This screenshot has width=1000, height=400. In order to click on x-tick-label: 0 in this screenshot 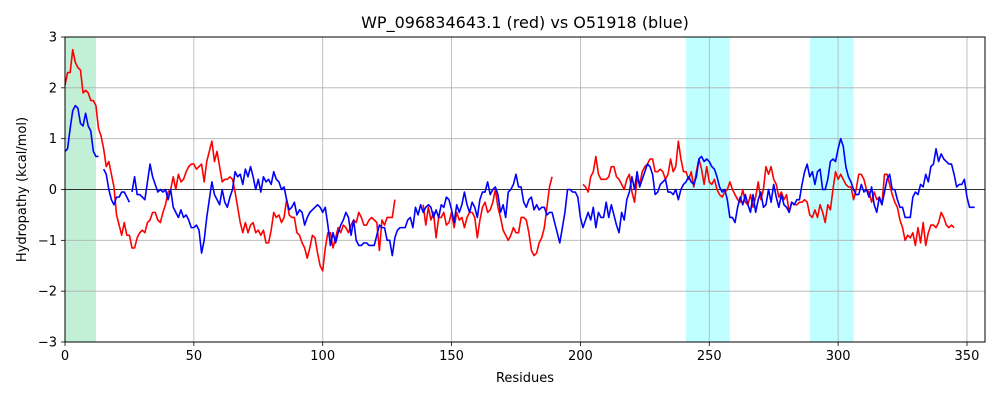, I will do `click(65, 356)`.